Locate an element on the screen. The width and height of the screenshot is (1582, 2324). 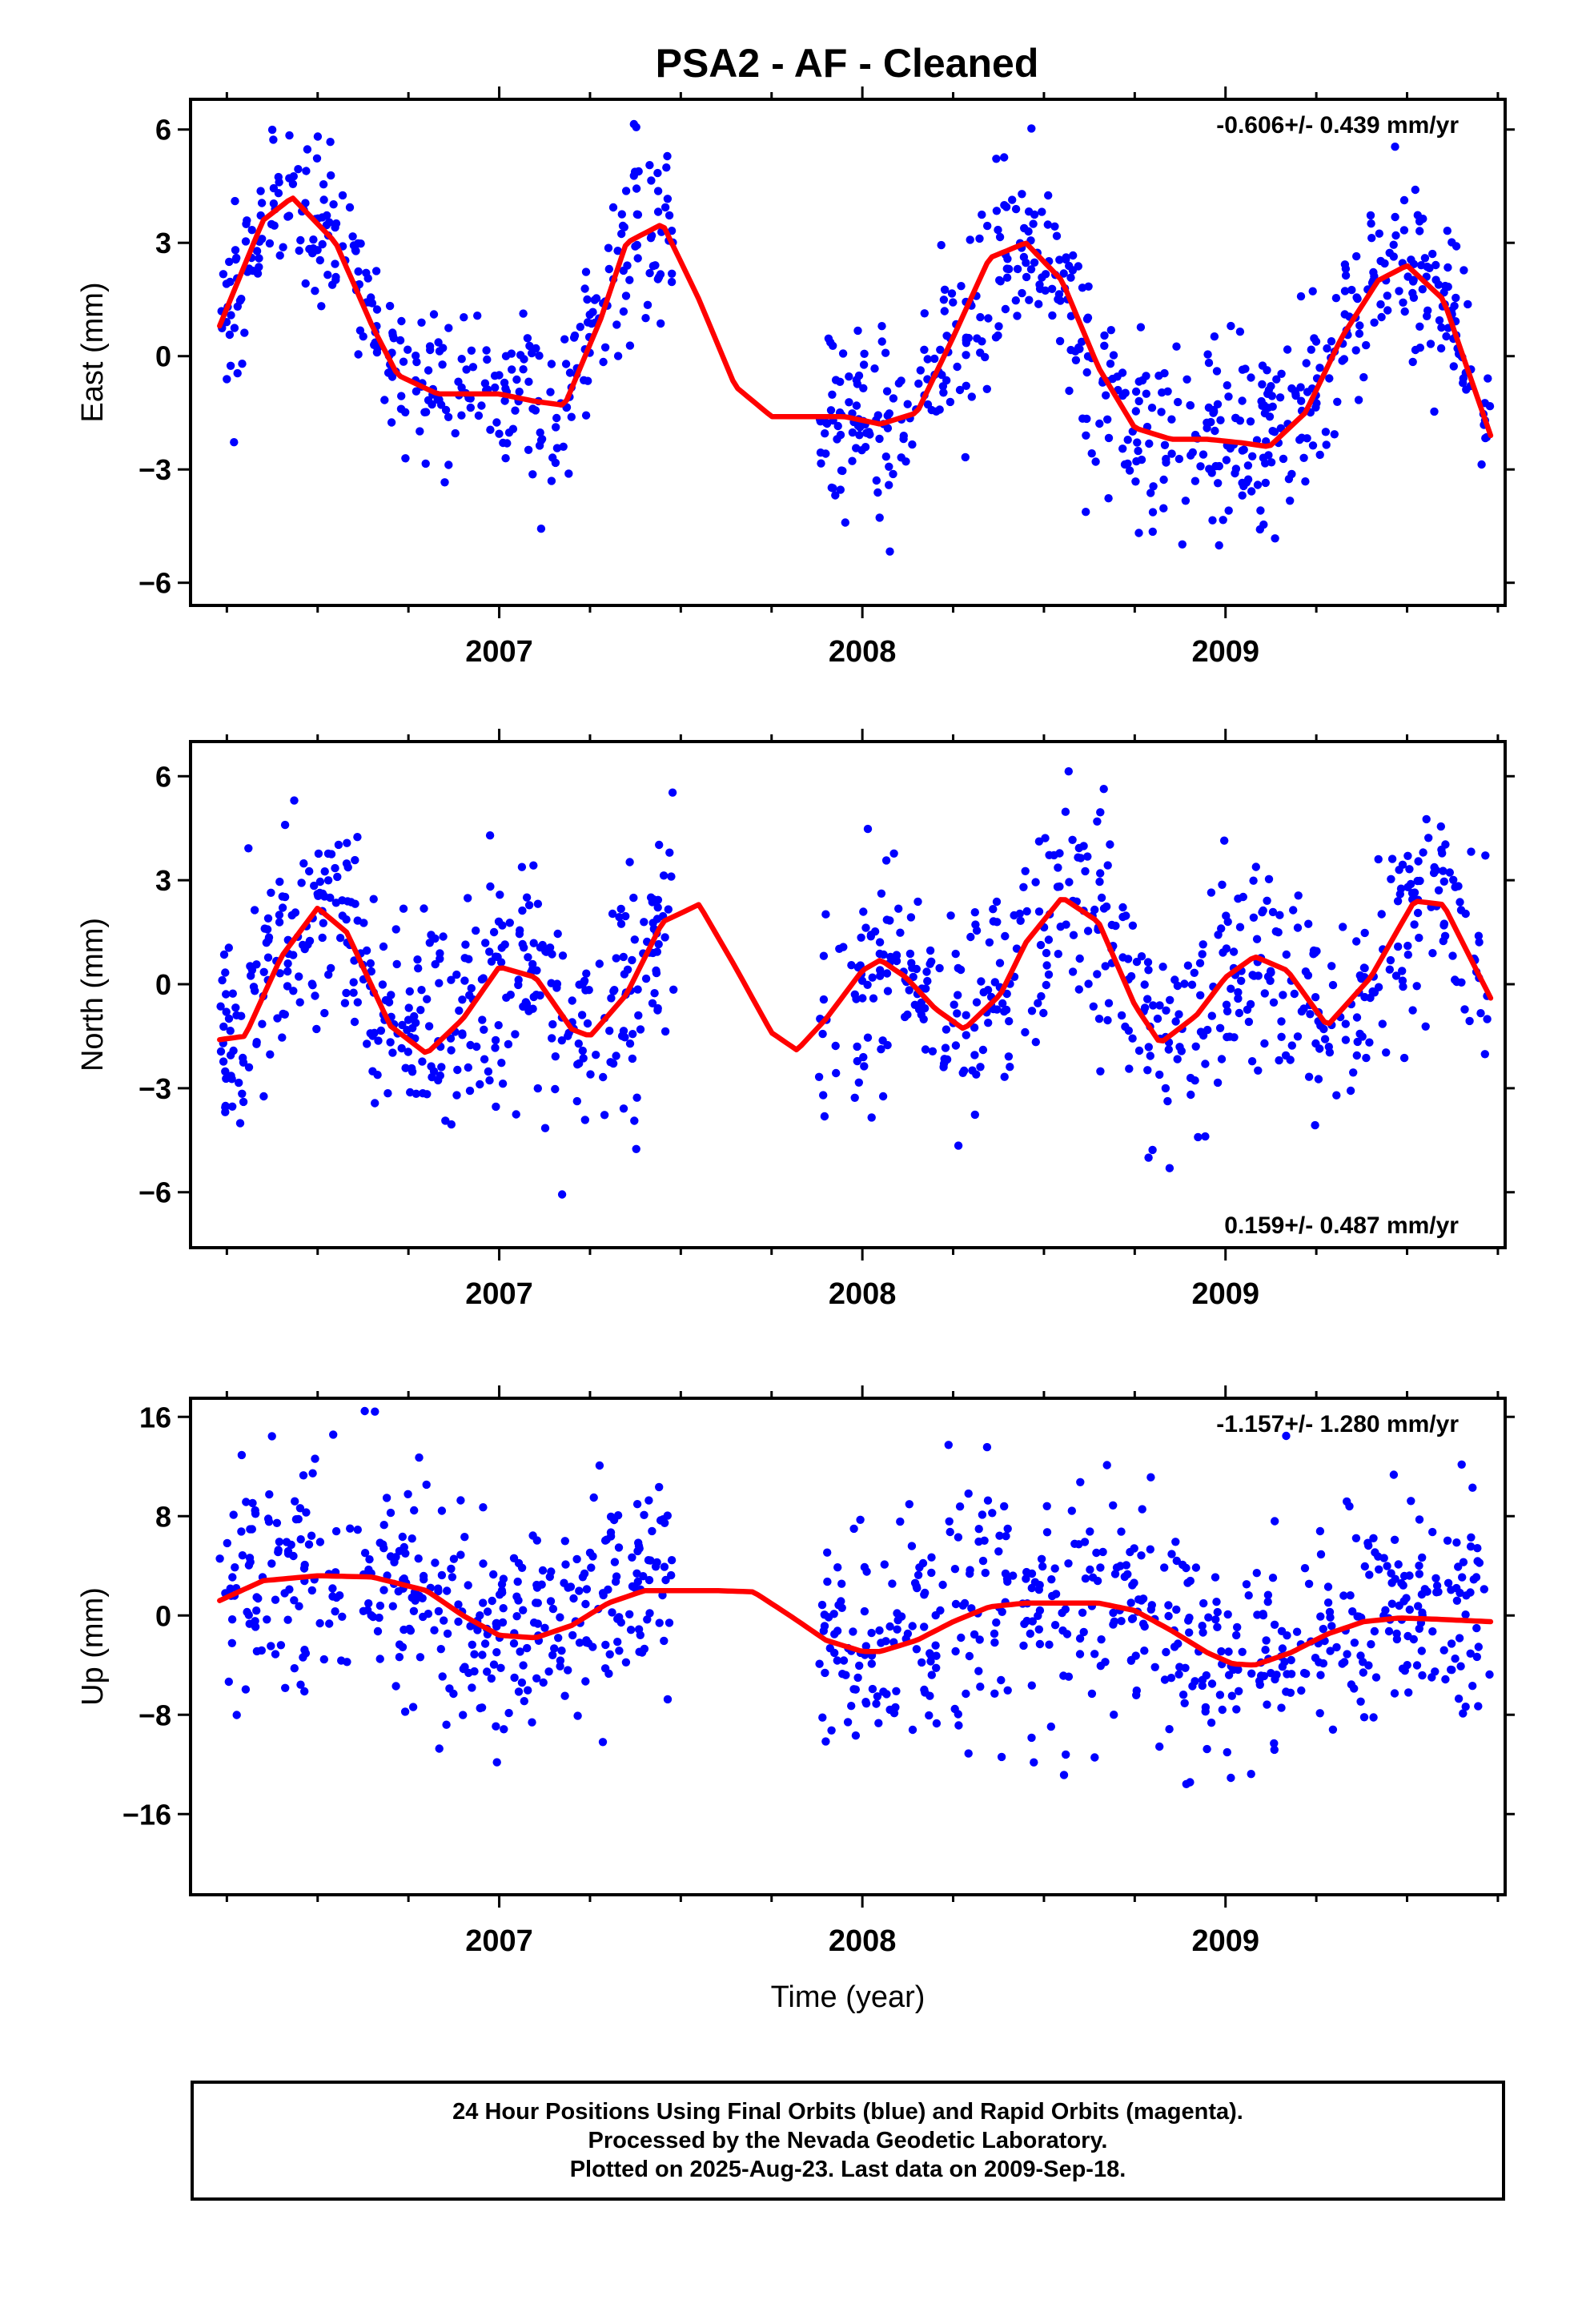
east-xtick-label: 2007 is located at coordinates (499, 652).